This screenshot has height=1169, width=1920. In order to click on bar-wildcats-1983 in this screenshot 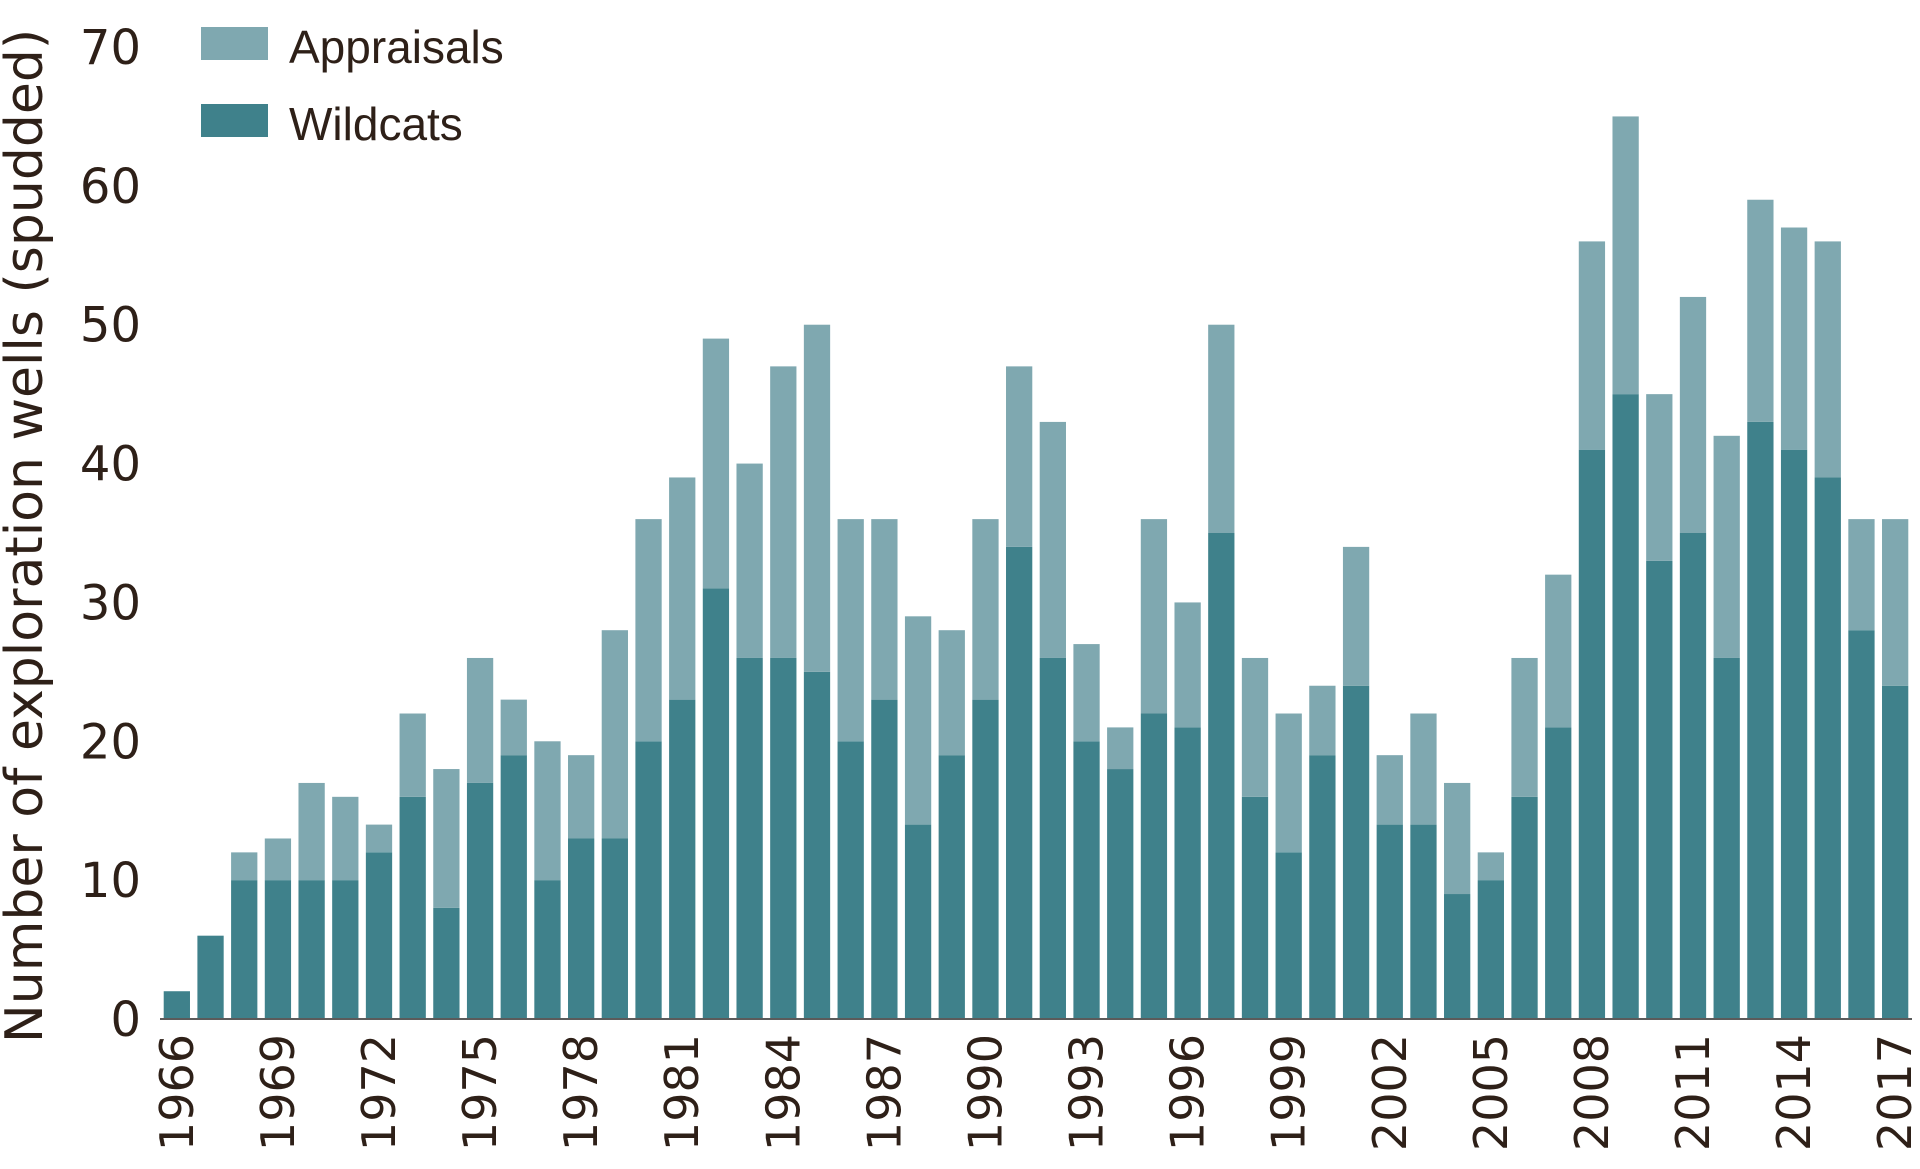, I will do `click(749, 838)`.